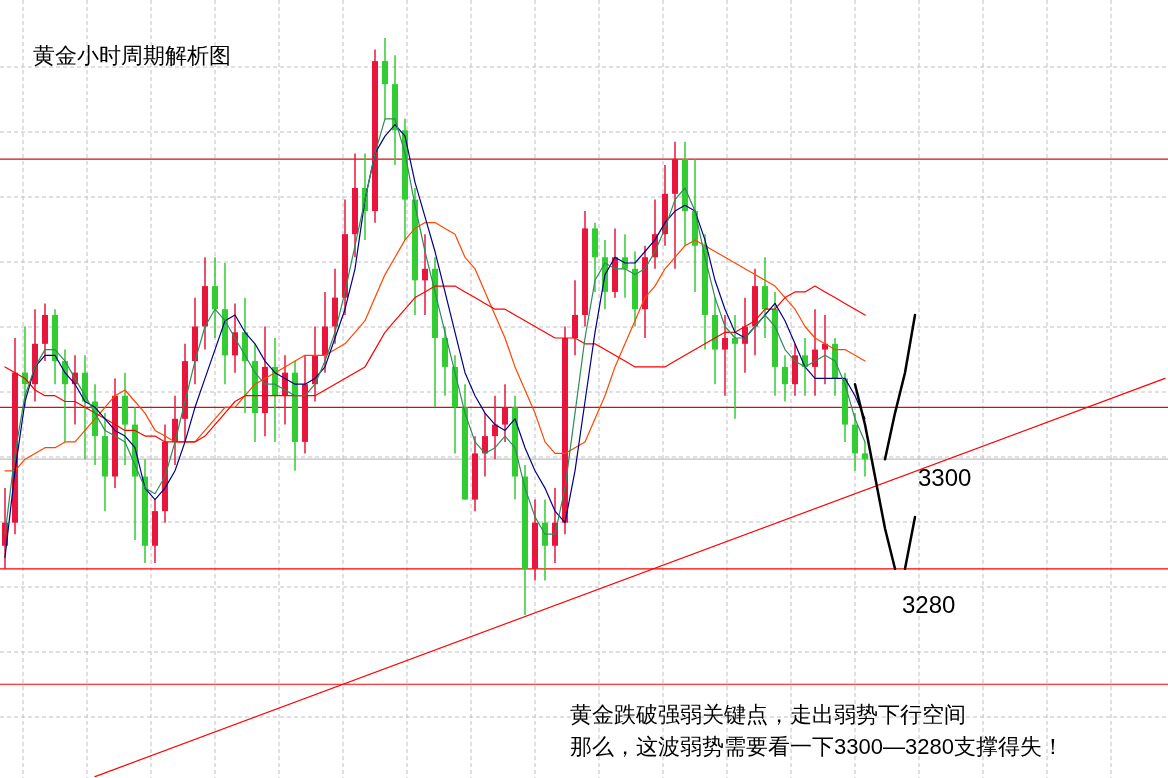 The height and width of the screenshot is (778, 1168). Describe the element at coordinates (945, 477) in the screenshot. I see `annotation: 3300` at that location.